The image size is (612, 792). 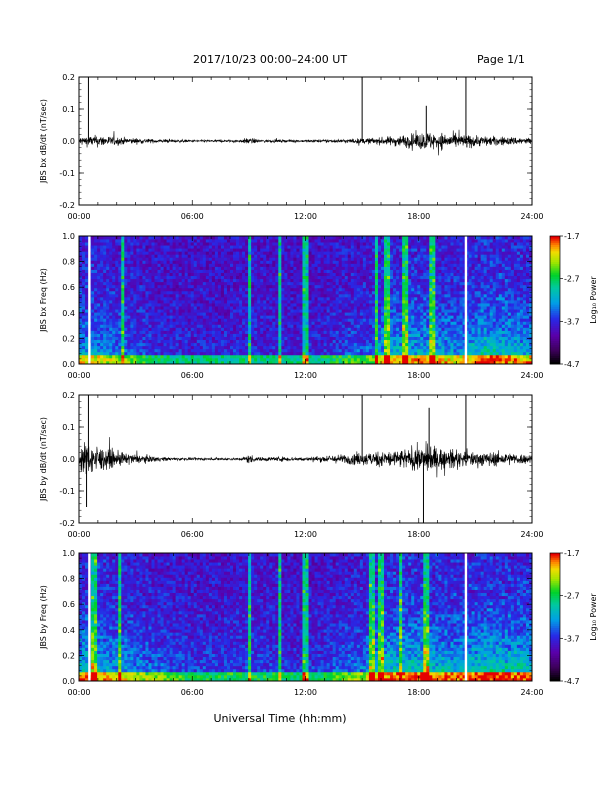 I want to click on panel-3-ylabel: JBS by dB/dt (nT/sec), so click(x=43, y=459).